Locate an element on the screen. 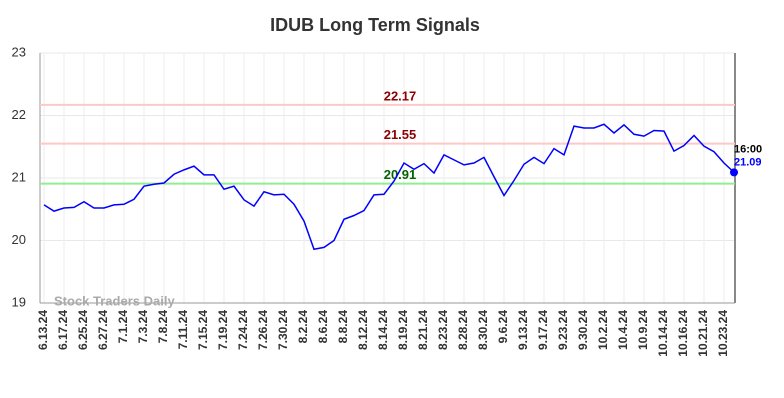  x-tick-label: 8.2.24 is located at coordinates (303, 327).